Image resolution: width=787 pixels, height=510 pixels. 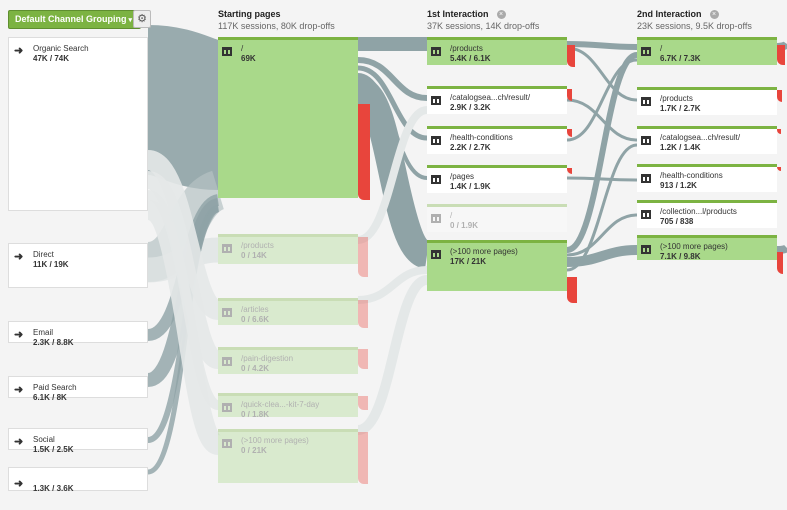 What do you see at coordinates (470, 107) in the screenshot?
I see `node-value: 2.9K / 3.2K` at bounding box center [470, 107].